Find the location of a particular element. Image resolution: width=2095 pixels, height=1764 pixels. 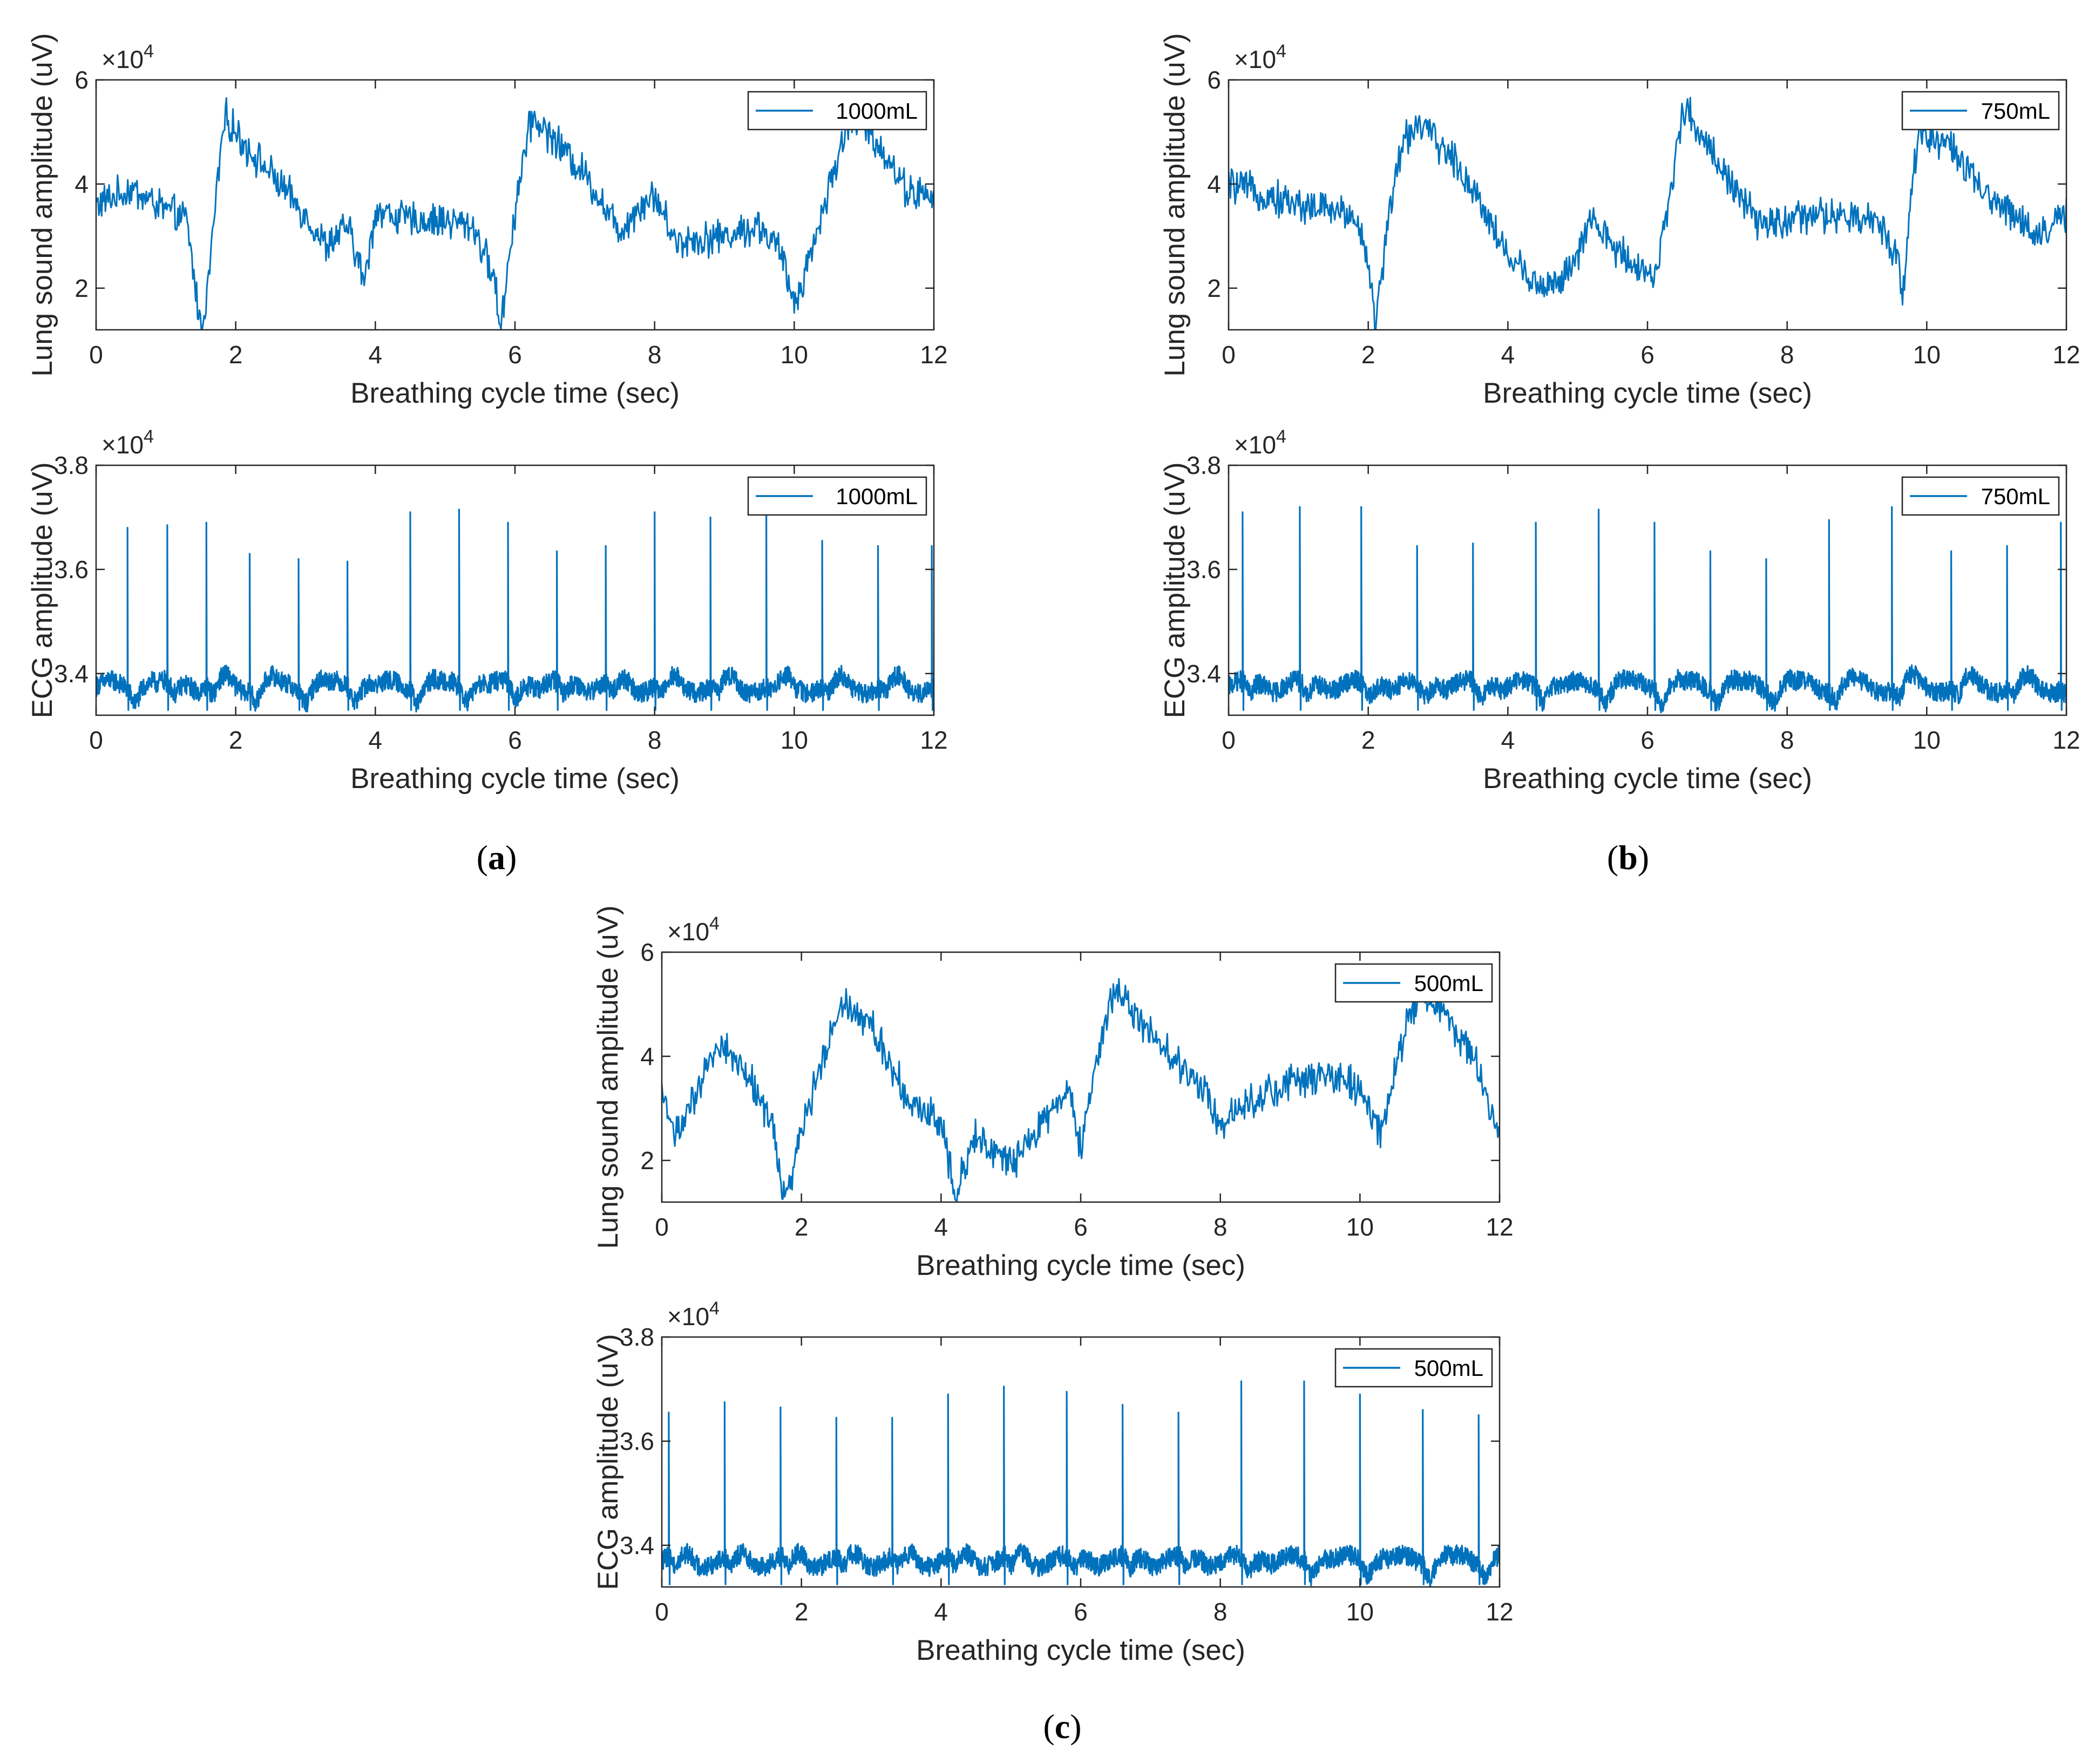

legend-label: 1000mL is located at coordinates (877, 111).